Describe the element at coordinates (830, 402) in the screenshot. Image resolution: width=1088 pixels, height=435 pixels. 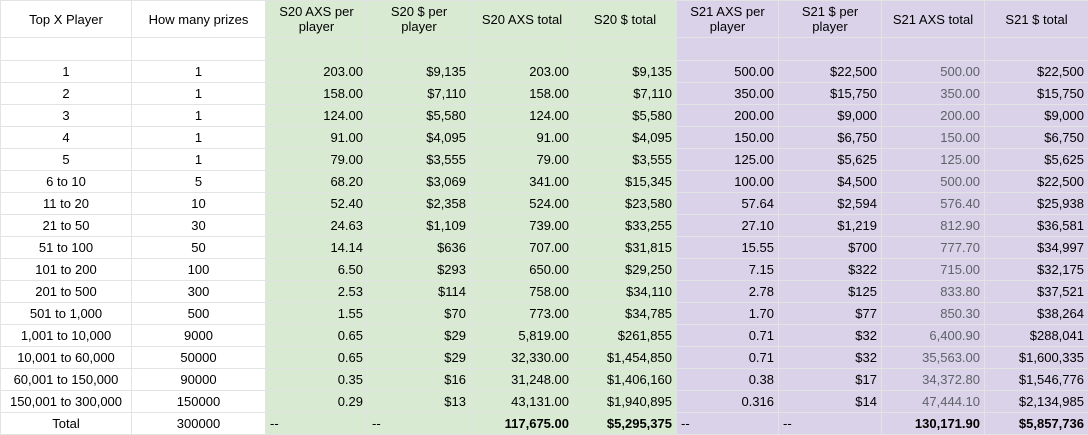
I see `cell-s21-usd-per-player: $14` at that location.